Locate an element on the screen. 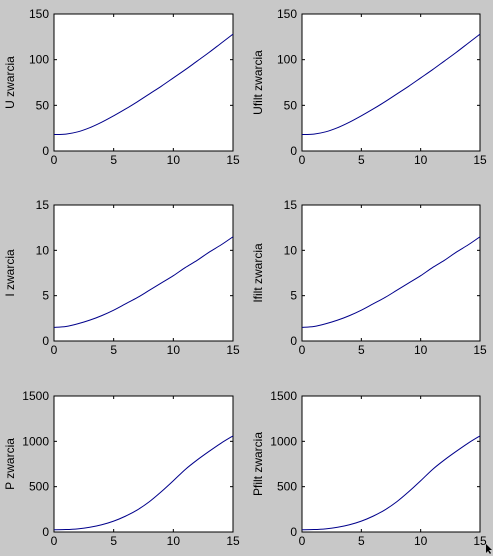 This screenshot has width=493, height=556. subplot-5: 0 5 10 15 0 500 1000 1500 P zwarcia is located at coordinates (121, 468).